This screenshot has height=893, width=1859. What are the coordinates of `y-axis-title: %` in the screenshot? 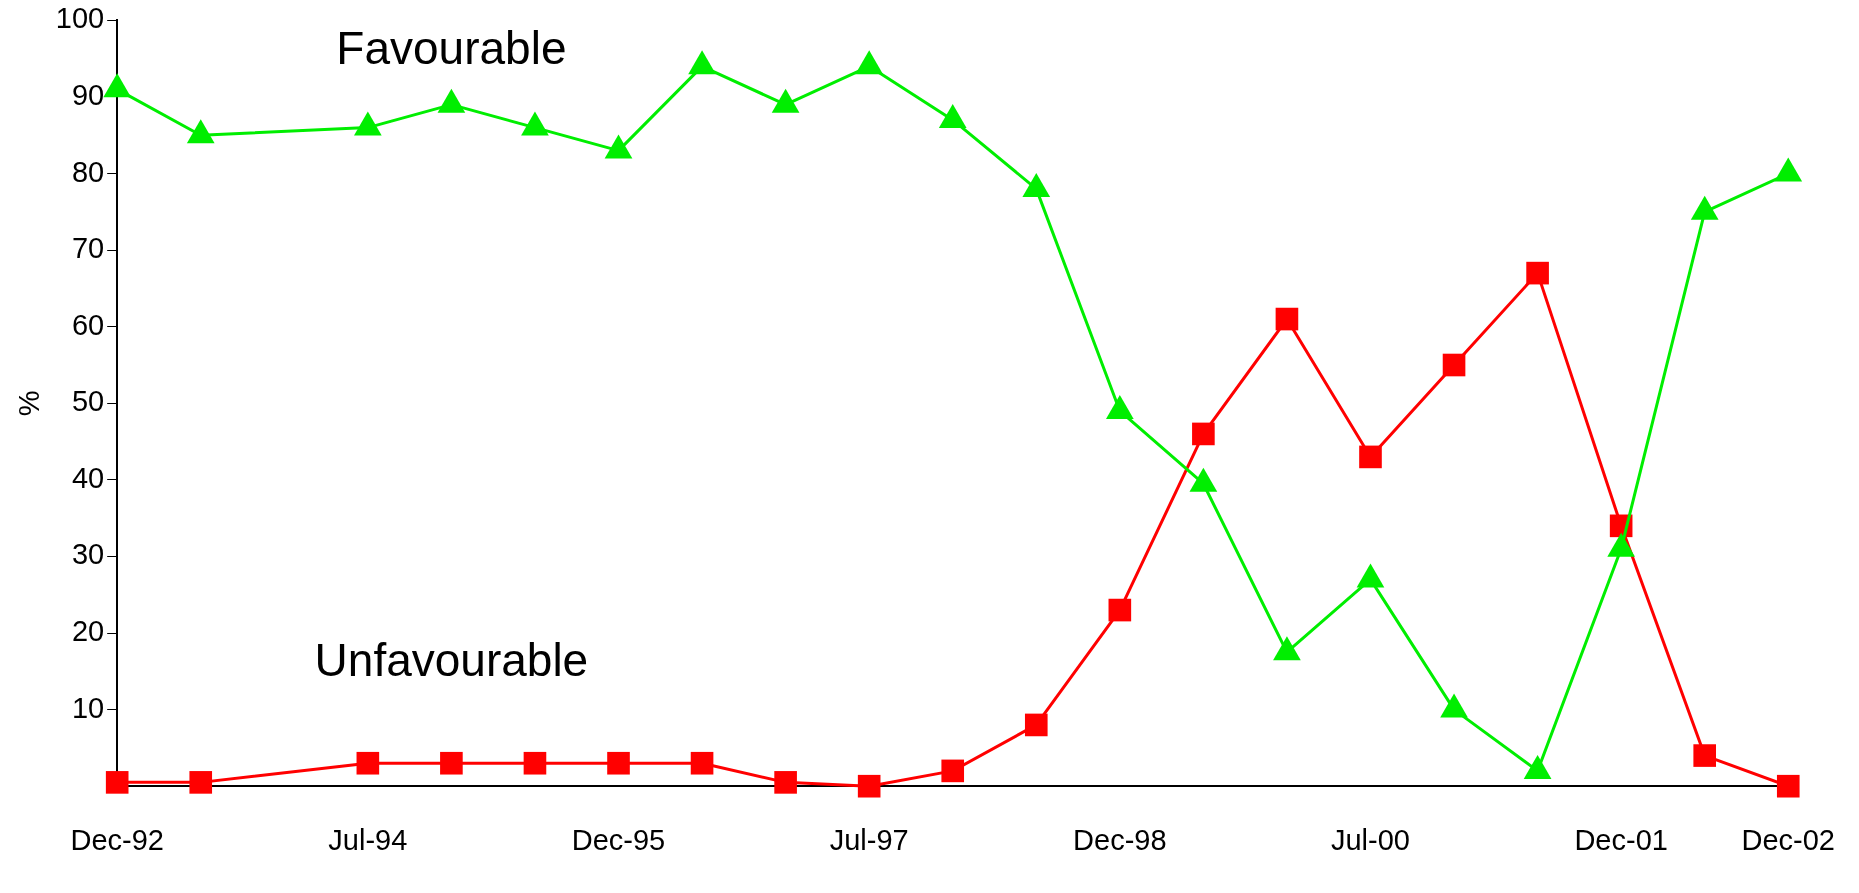 It's located at (29, 403).